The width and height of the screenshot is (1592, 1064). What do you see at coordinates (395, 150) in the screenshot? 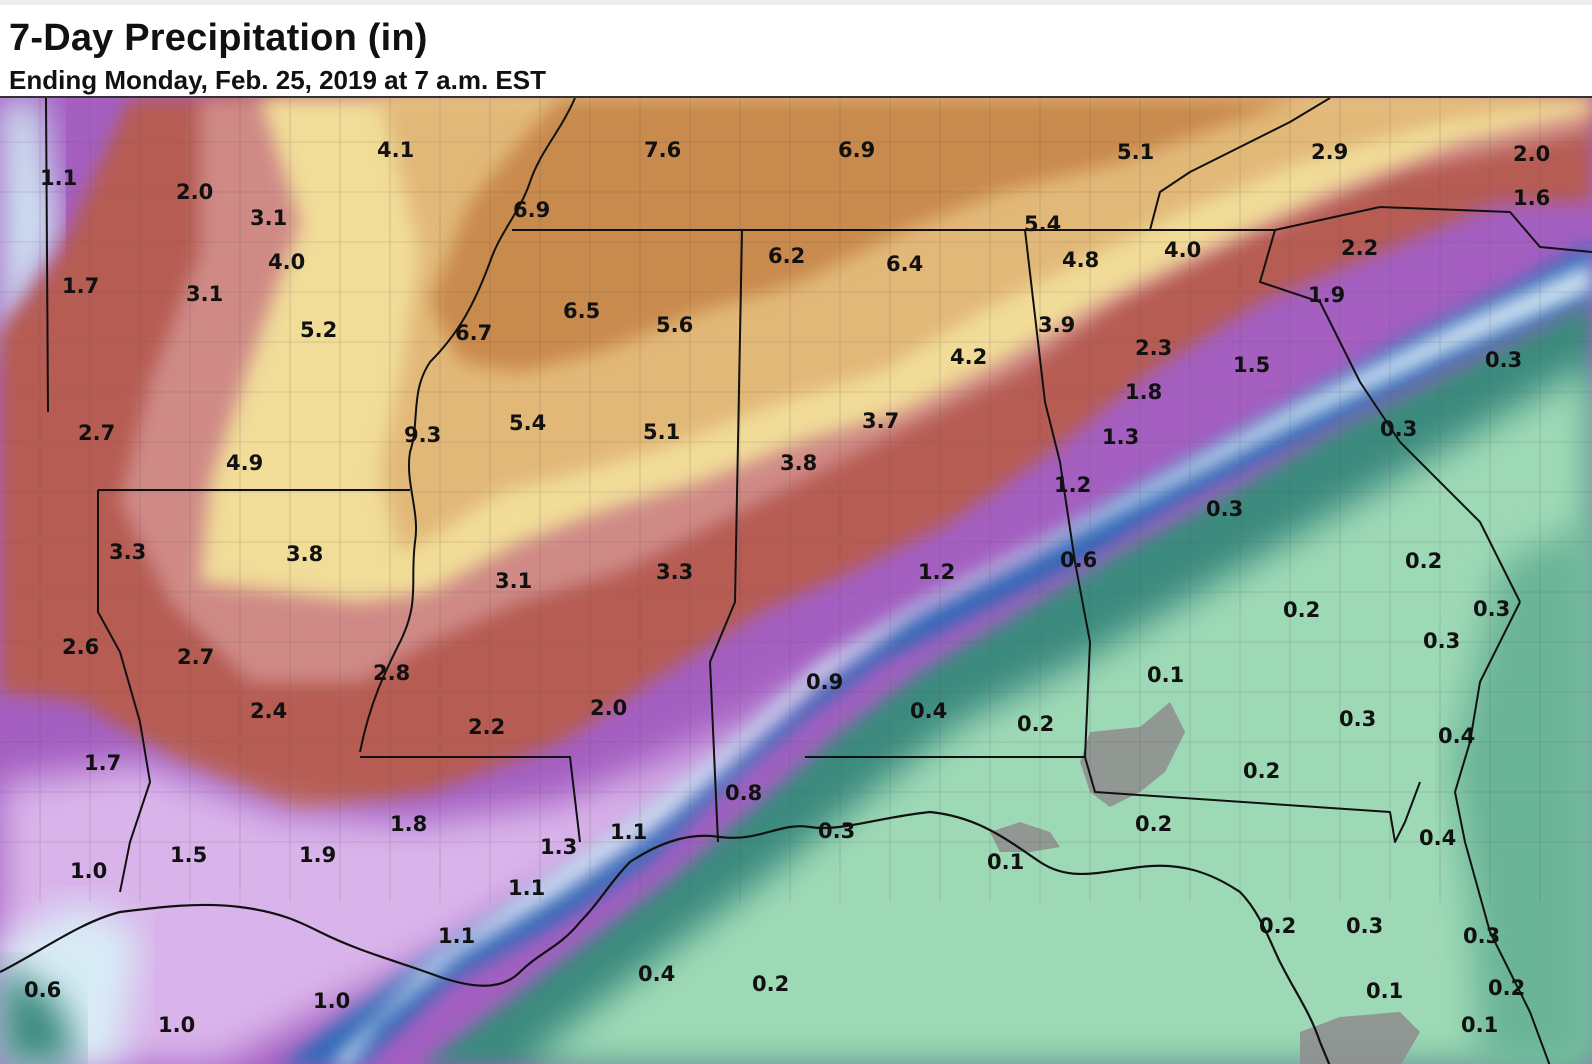
I see `precip-value-label: 4.1` at bounding box center [395, 150].